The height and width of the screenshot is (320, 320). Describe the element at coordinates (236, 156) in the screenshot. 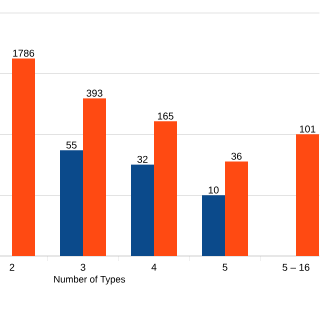

I see `data-label: 36` at that location.